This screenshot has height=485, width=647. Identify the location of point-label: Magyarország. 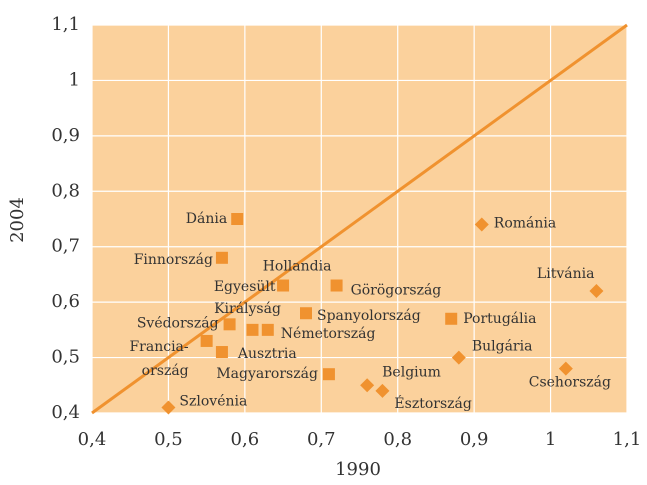
(267, 374).